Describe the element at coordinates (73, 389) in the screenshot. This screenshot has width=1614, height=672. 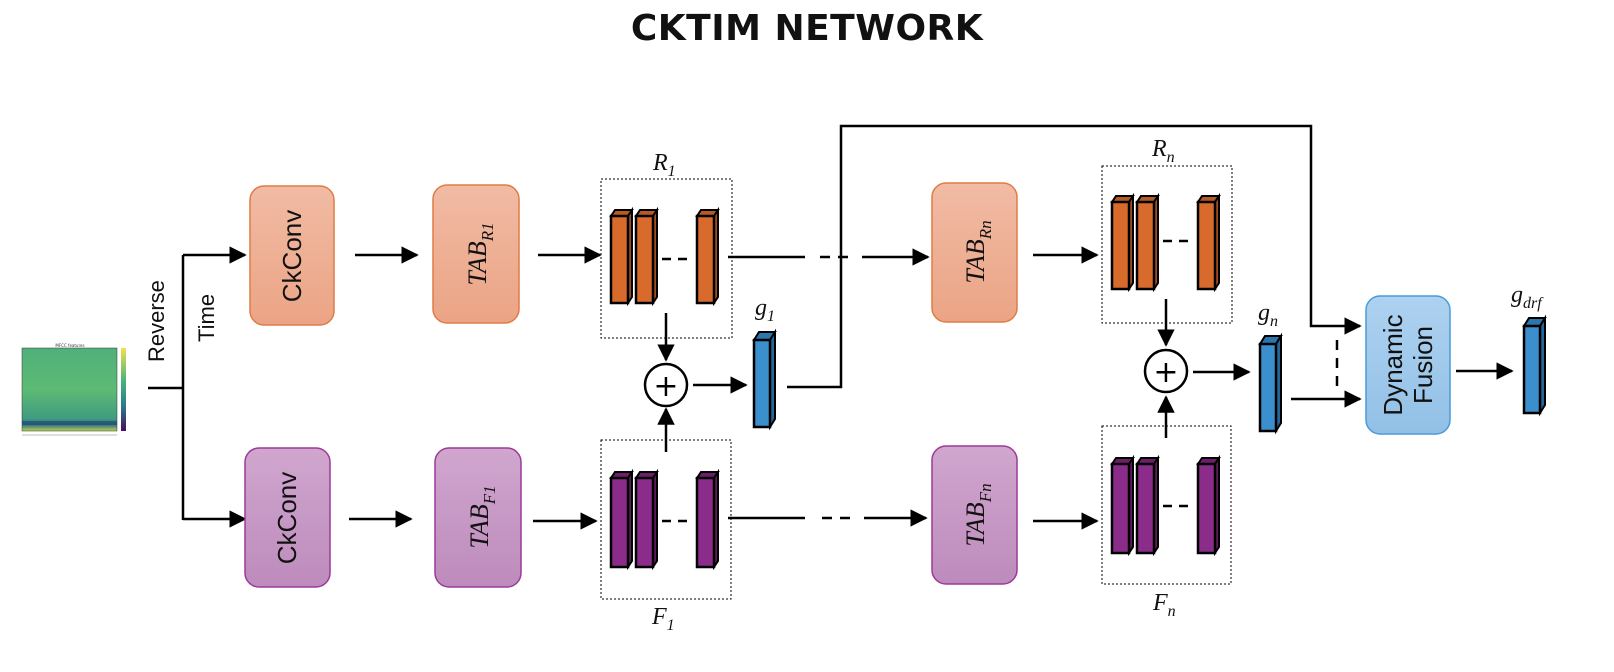
I see `mfcc-spectrogram: MFCC features` at that location.